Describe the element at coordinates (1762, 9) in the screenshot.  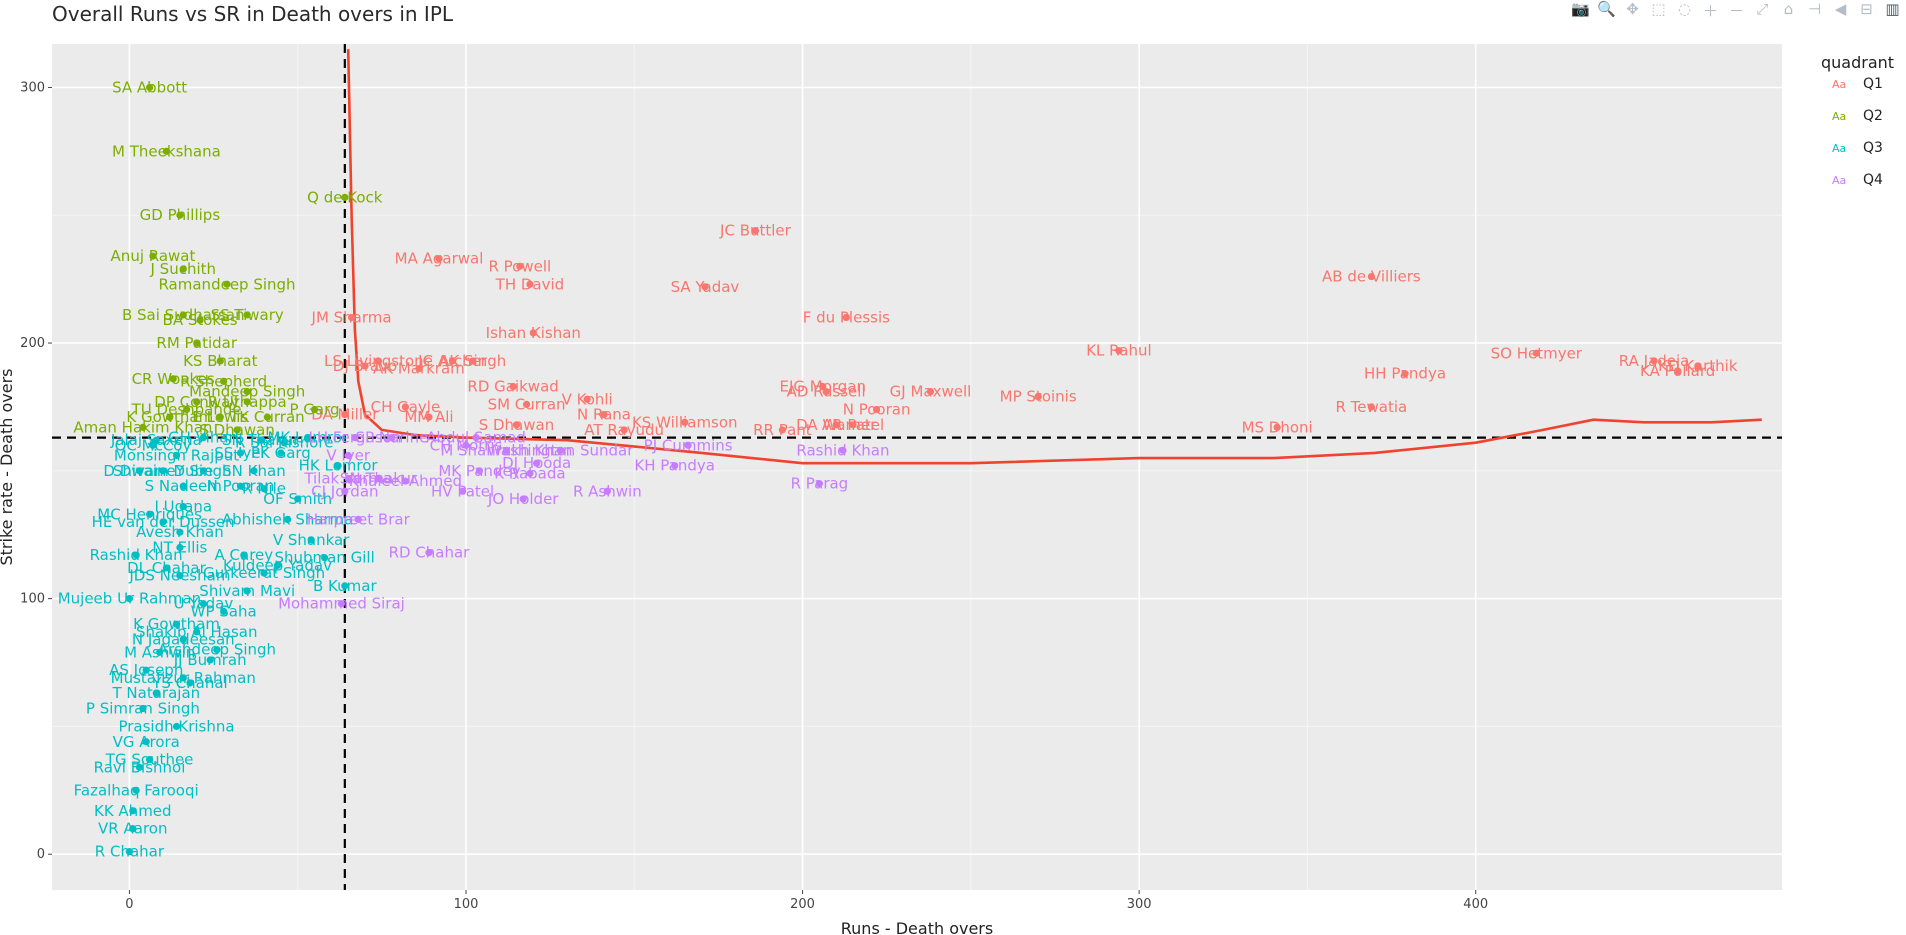
I see `autoscale-icon: ⤢` at that location.